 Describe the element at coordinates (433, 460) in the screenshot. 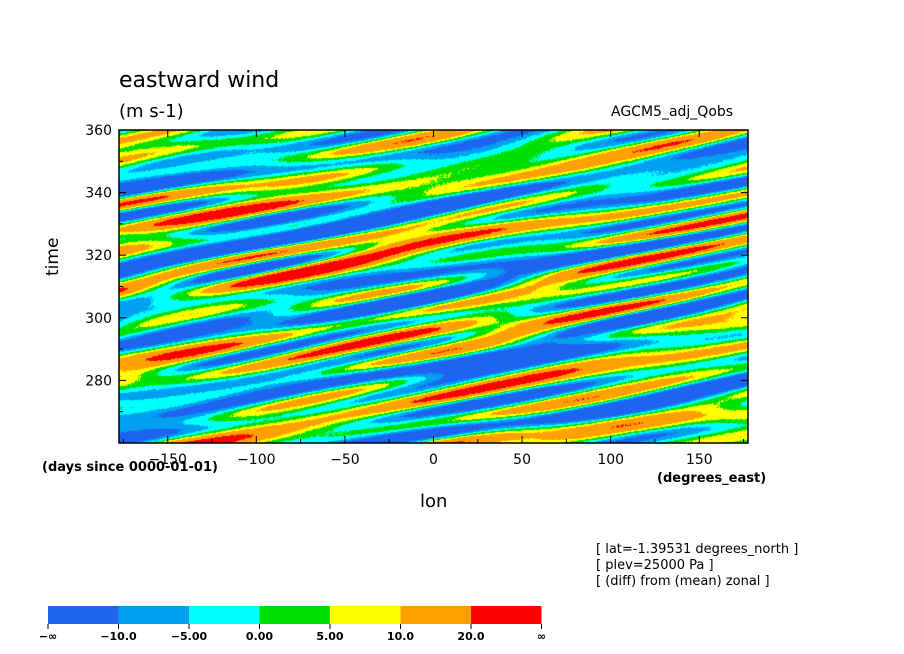

I see `x-tick-label: 0` at that location.